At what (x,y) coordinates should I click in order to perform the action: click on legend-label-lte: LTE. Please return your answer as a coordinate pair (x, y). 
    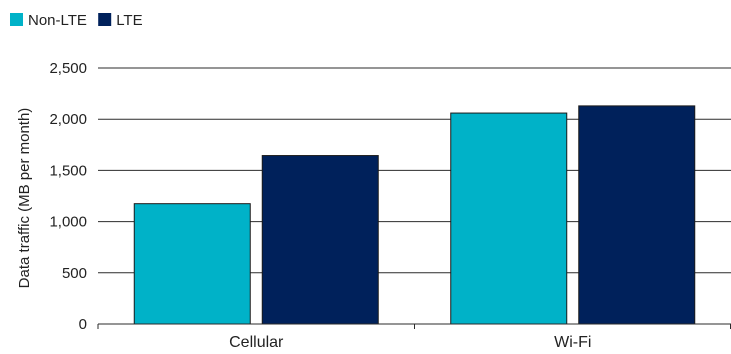
    Looking at the image, I should click on (129, 20).